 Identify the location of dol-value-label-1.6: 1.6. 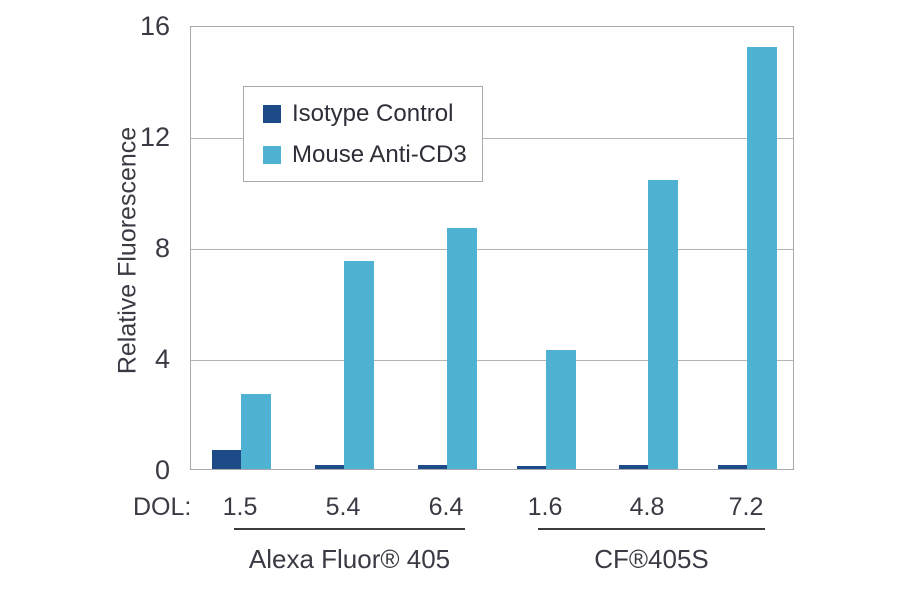
(545, 507).